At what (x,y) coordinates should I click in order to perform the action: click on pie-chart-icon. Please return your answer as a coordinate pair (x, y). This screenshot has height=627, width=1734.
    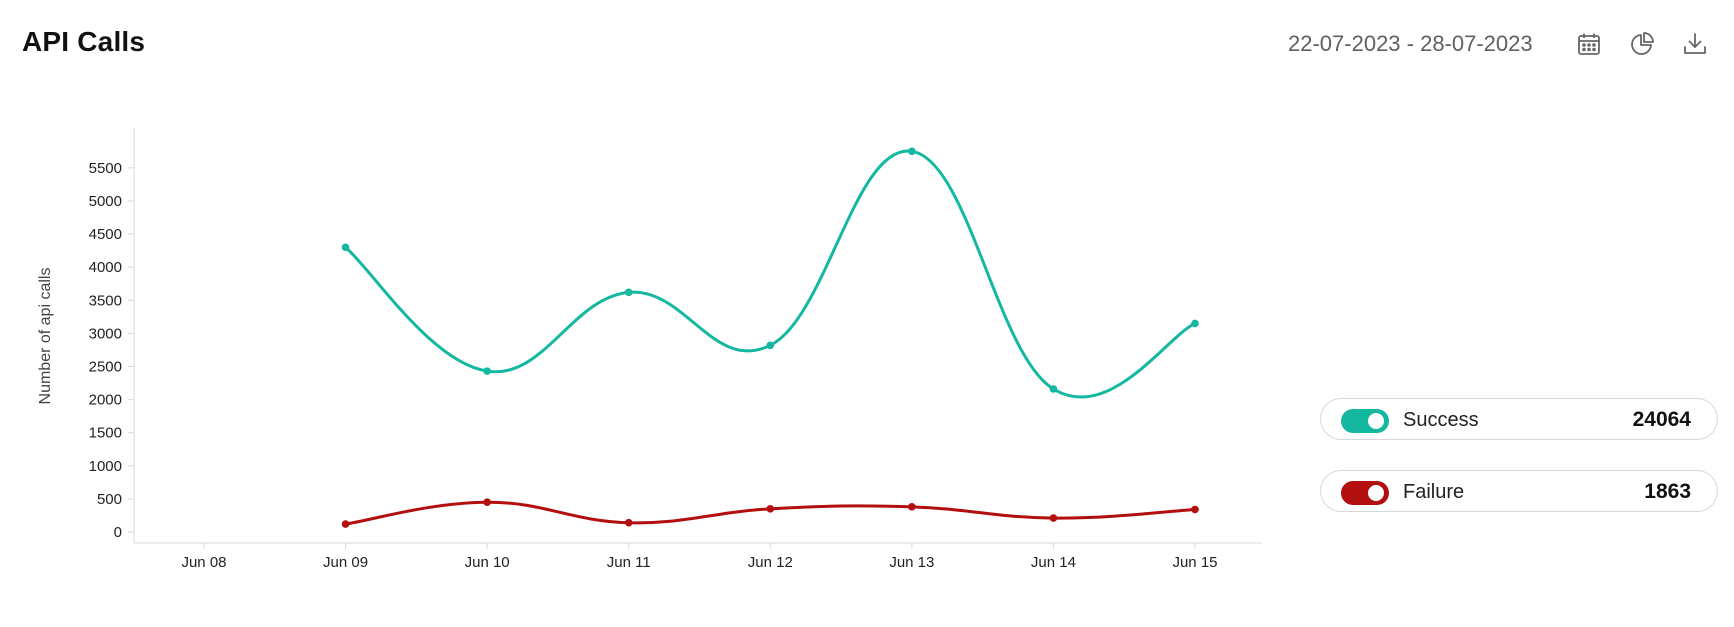
    Looking at the image, I should click on (1642, 44).